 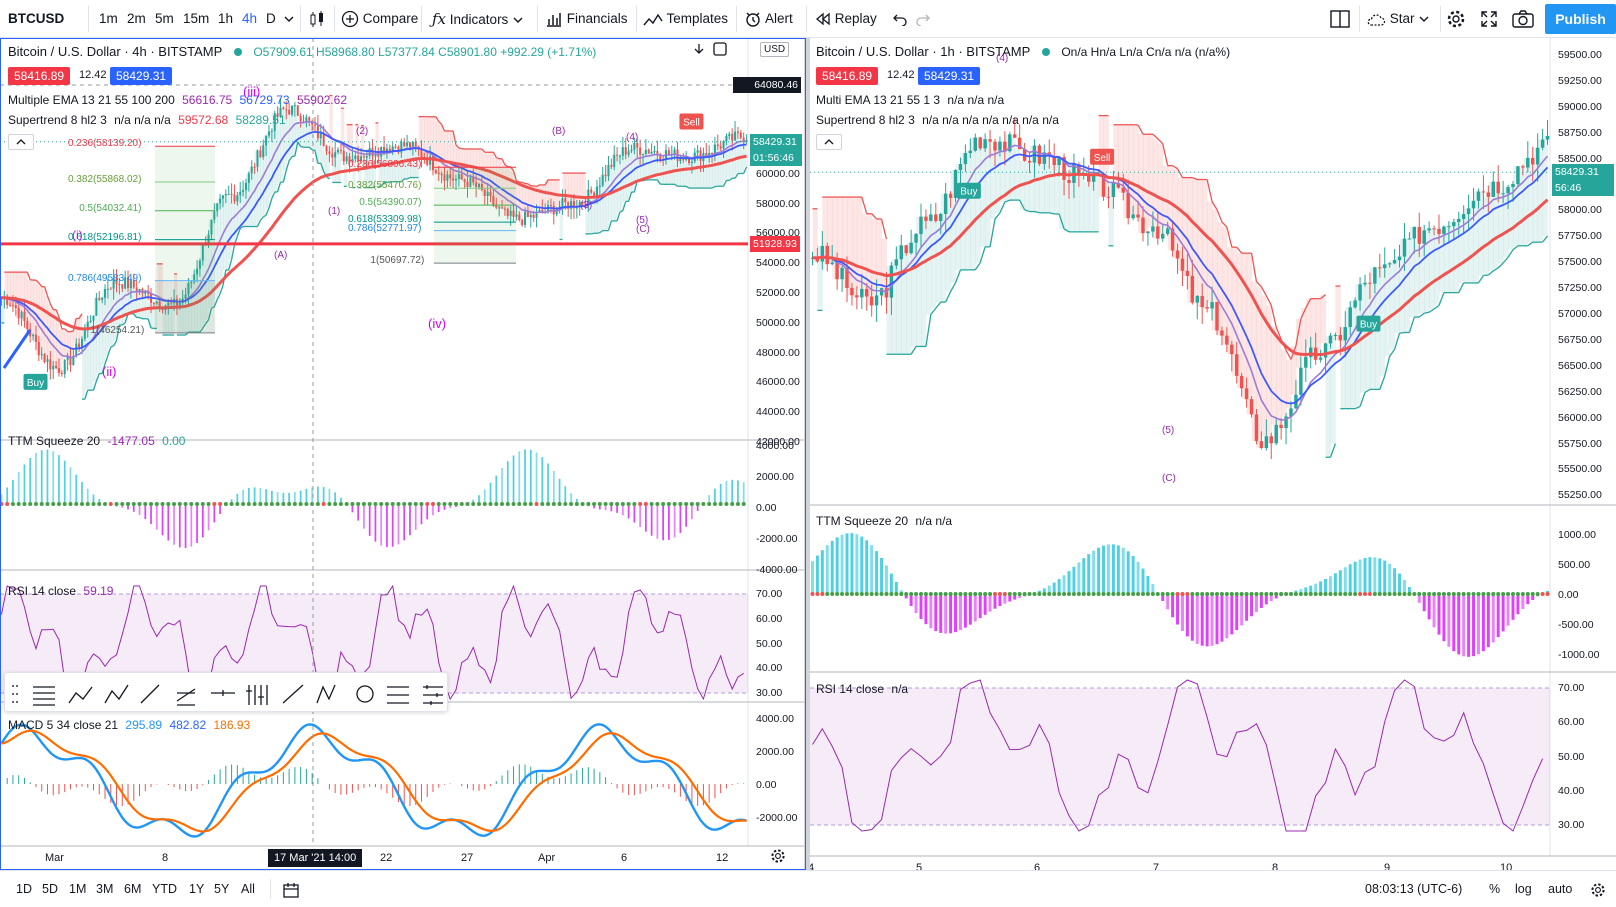 I want to click on symbol-search: BTCUSD, so click(x=36, y=18).